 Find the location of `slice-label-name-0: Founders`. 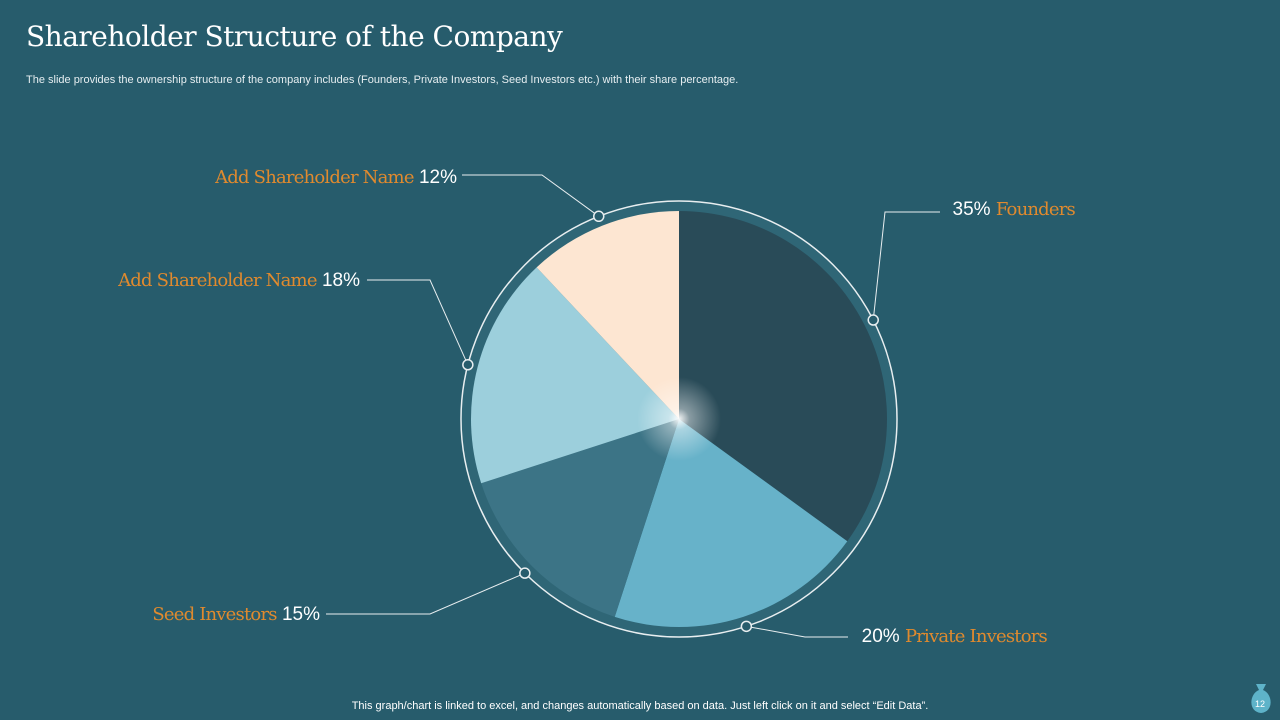

slice-label-name-0: Founders is located at coordinates (1036, 209).